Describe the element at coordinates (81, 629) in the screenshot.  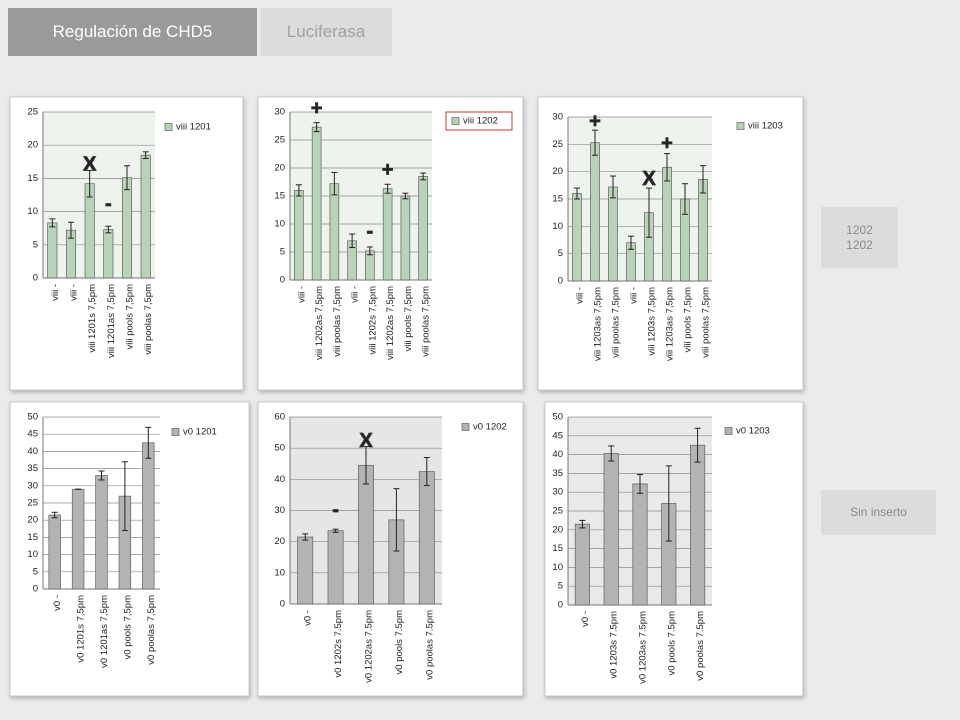
I see `x-tick-label: v0 1201s 7,5pm` at that location.